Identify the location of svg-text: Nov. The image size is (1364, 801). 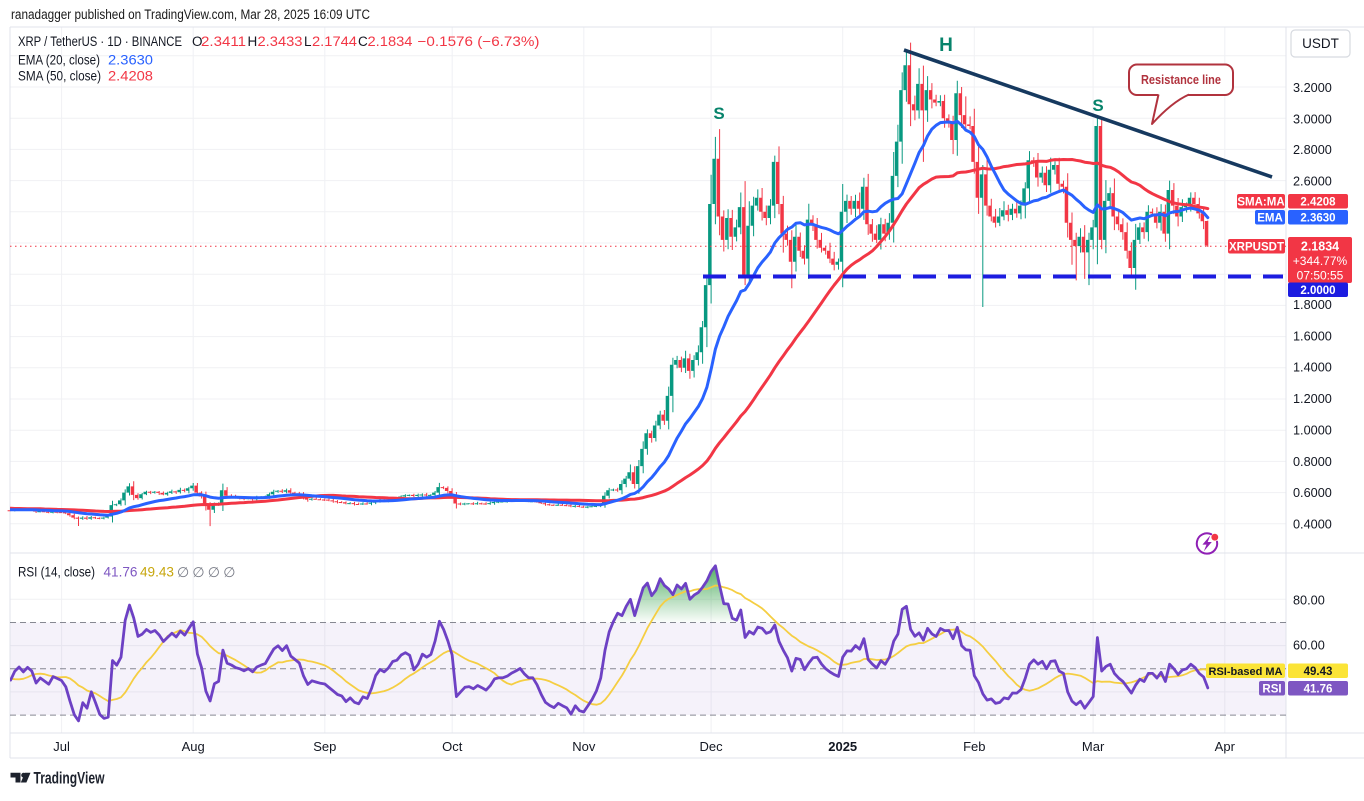
(584, 746).